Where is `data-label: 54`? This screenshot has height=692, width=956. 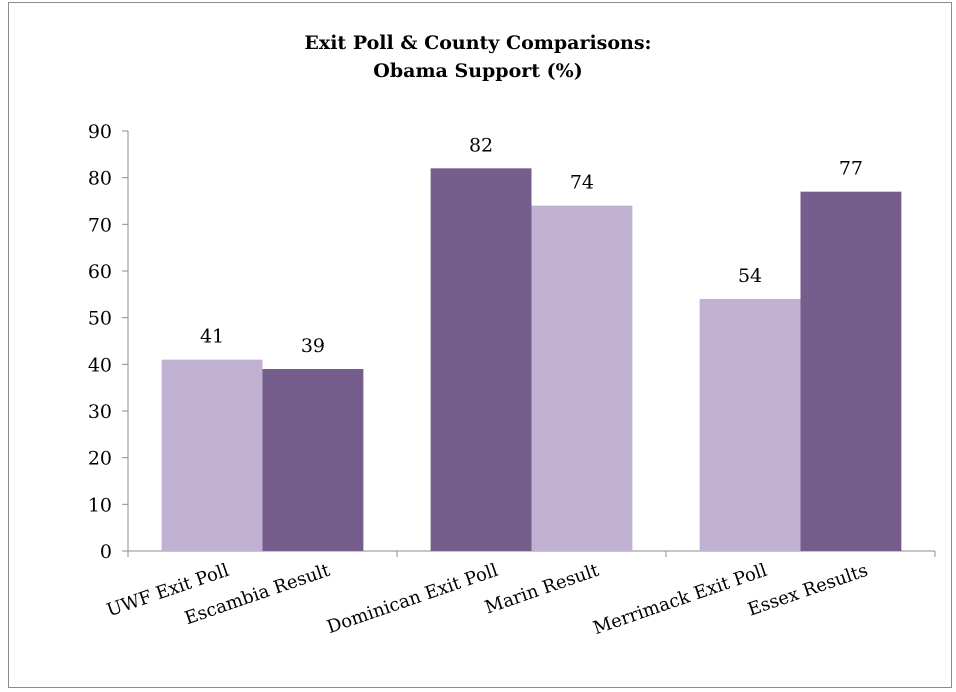 data-label: 54 is located at coordinates (750, 276).